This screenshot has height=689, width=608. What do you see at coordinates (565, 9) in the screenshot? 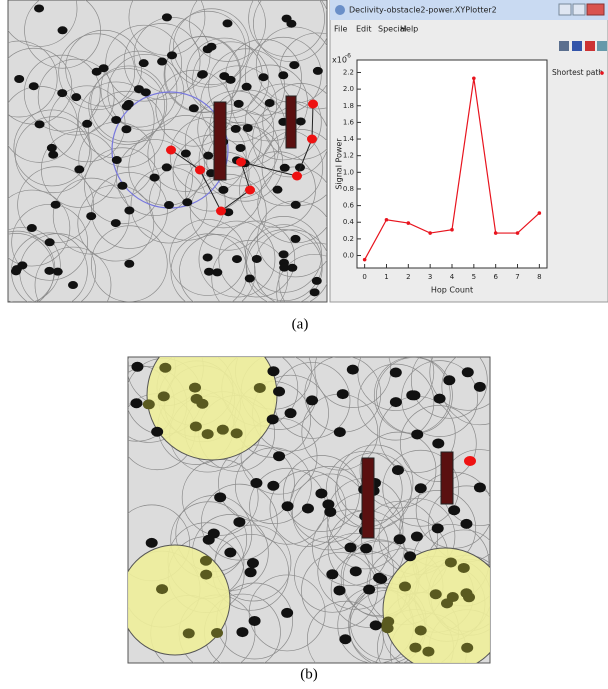
I see `minimize-button` at bounding box center [565, 9].